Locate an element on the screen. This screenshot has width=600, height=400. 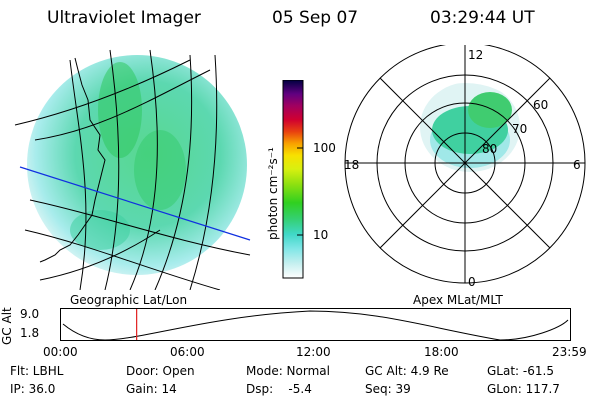
info-glon: GLon: 117.7 is located at coordinates (523, 389).